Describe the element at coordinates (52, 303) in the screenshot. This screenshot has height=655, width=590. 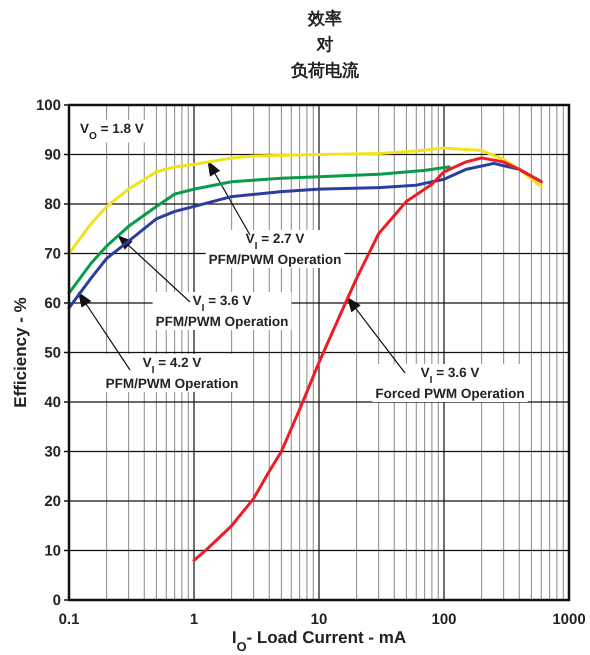
I see `y-tick-label: 60` at that location.